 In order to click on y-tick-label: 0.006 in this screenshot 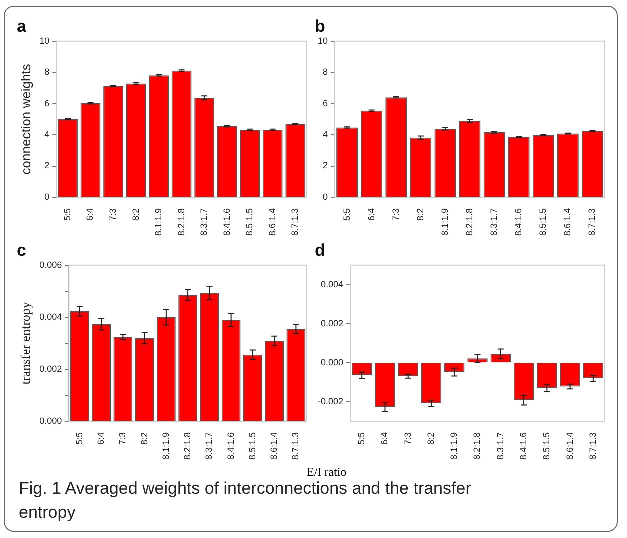, I will do `click(51, 265)`.